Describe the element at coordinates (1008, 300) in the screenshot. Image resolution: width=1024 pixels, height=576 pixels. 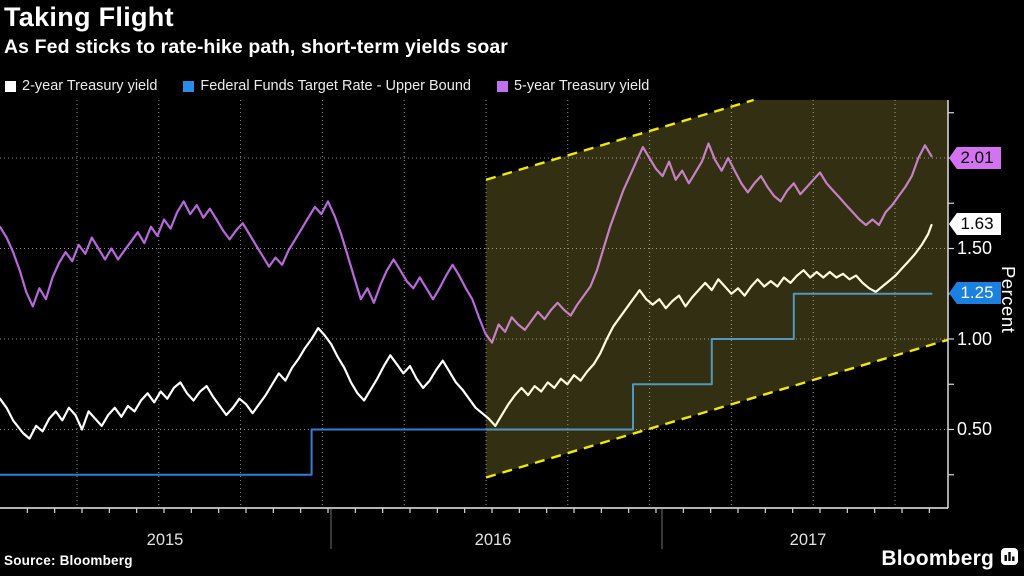
I see `y-axis-unit-label: Percent` at that location.